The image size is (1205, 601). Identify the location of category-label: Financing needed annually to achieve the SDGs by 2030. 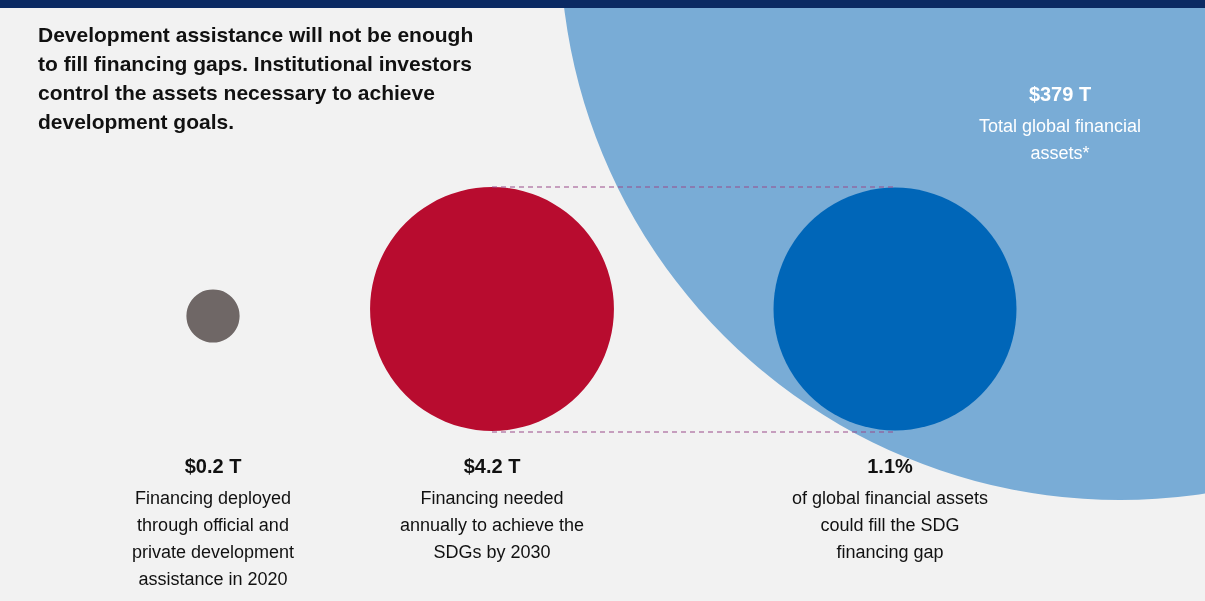
(492, 524).